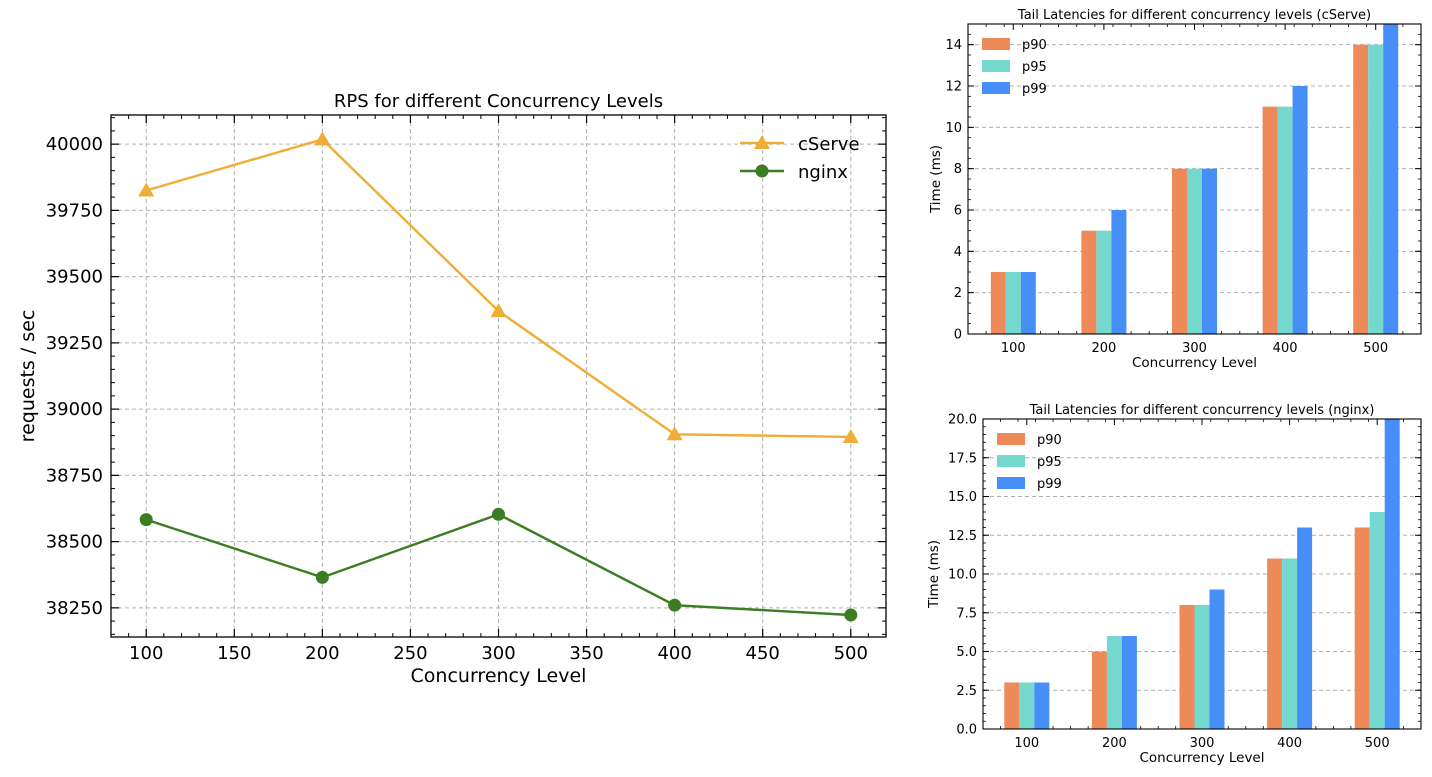 This screenshot has height=777, width=1432. What do you see at coordinates (962, 575) in the screenshot?
I see `y-tick-label: 10.0` at bounding box center [962, 575].